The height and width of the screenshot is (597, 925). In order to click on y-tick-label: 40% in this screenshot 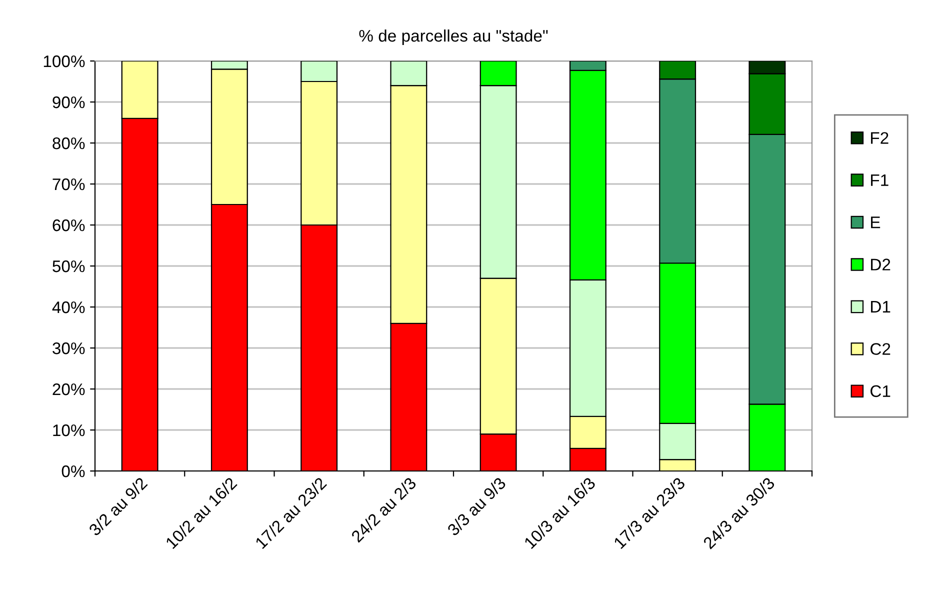, I will do `click(68, 307)`.